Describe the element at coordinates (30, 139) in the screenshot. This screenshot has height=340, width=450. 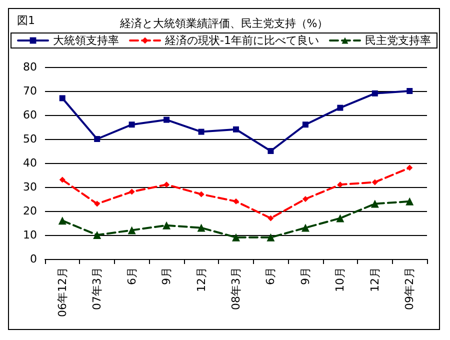
I see `y-tick-label: 50` at that location.